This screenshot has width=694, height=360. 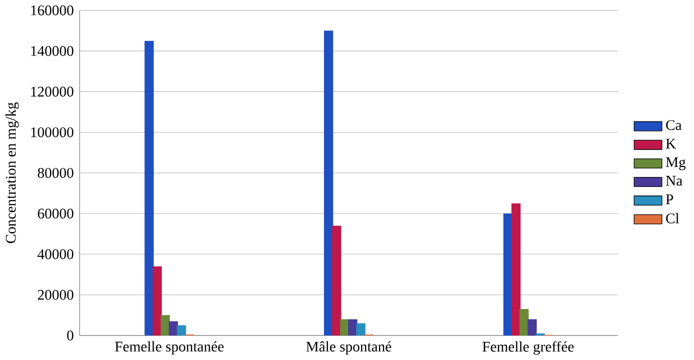 I want to click on y-tick-label: 80000, so click(x=56, y=173).